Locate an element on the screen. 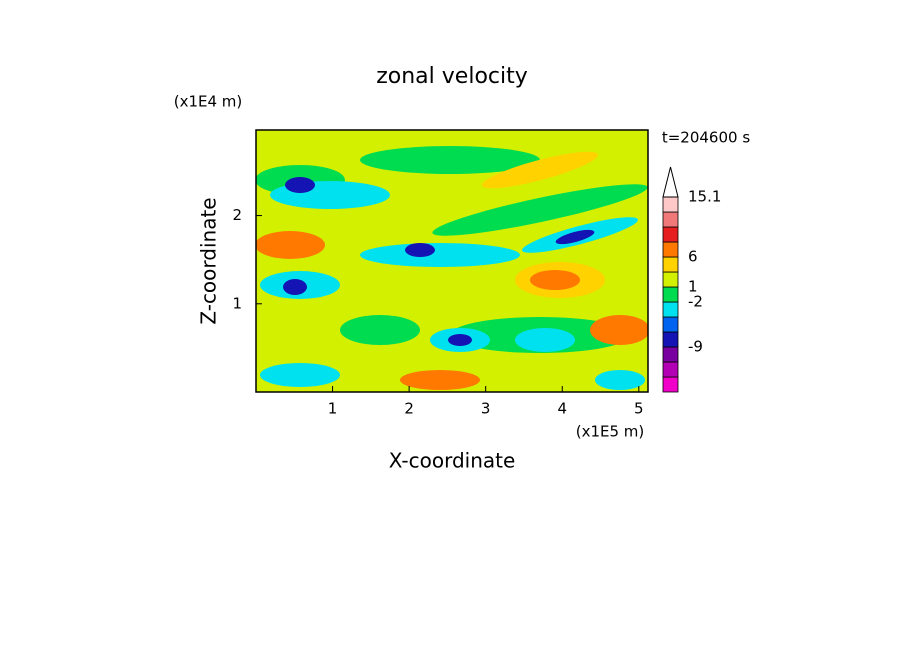  x-tick-label: 1 is located at coordinates (333, 409).